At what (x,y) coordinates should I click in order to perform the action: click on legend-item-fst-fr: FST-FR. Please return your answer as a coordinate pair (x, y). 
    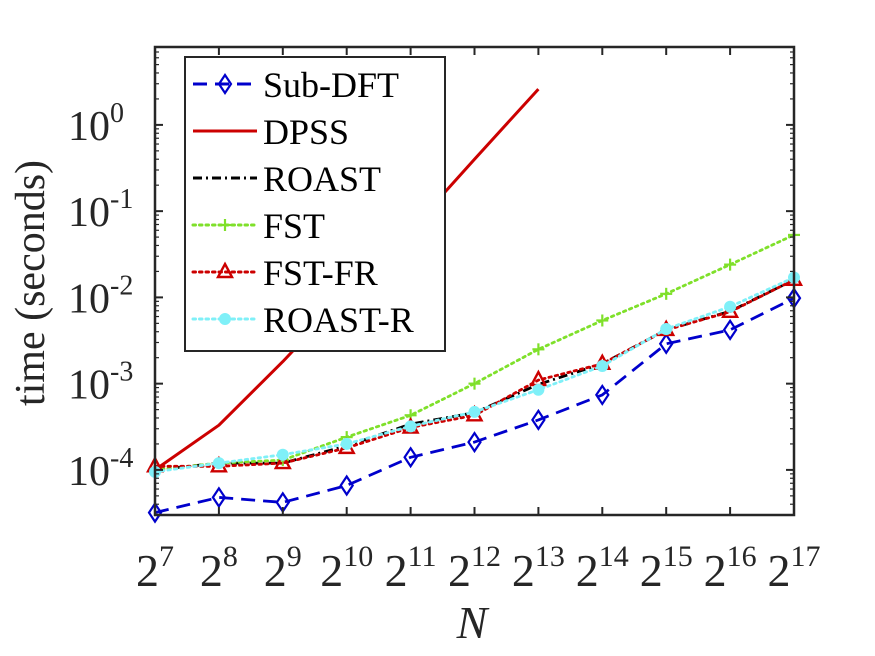
    Looking at the image, I should click on (284, 273).